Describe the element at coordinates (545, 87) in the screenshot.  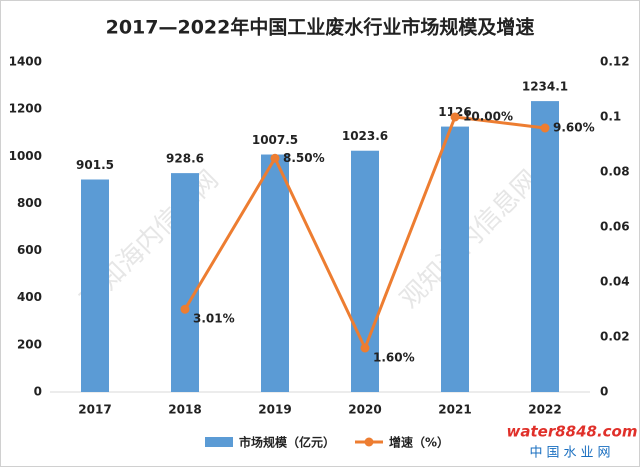
I see `bar-value-label: 1234.1` at that location.